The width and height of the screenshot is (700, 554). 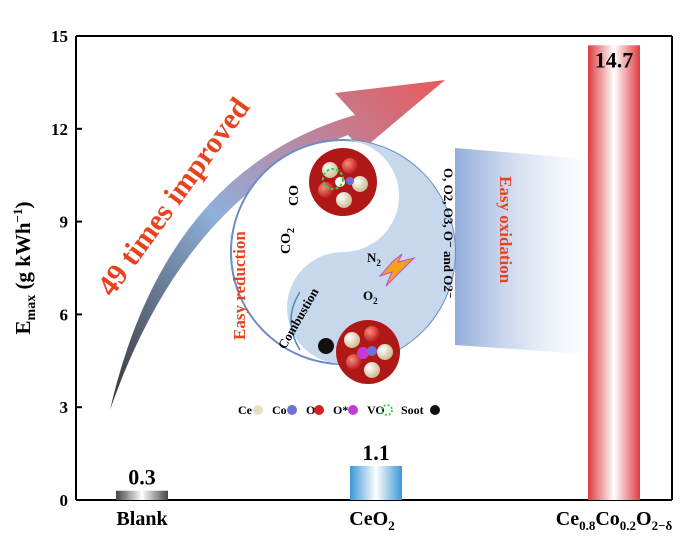 I want to click on bar-blank, so click(x=142, y=495).